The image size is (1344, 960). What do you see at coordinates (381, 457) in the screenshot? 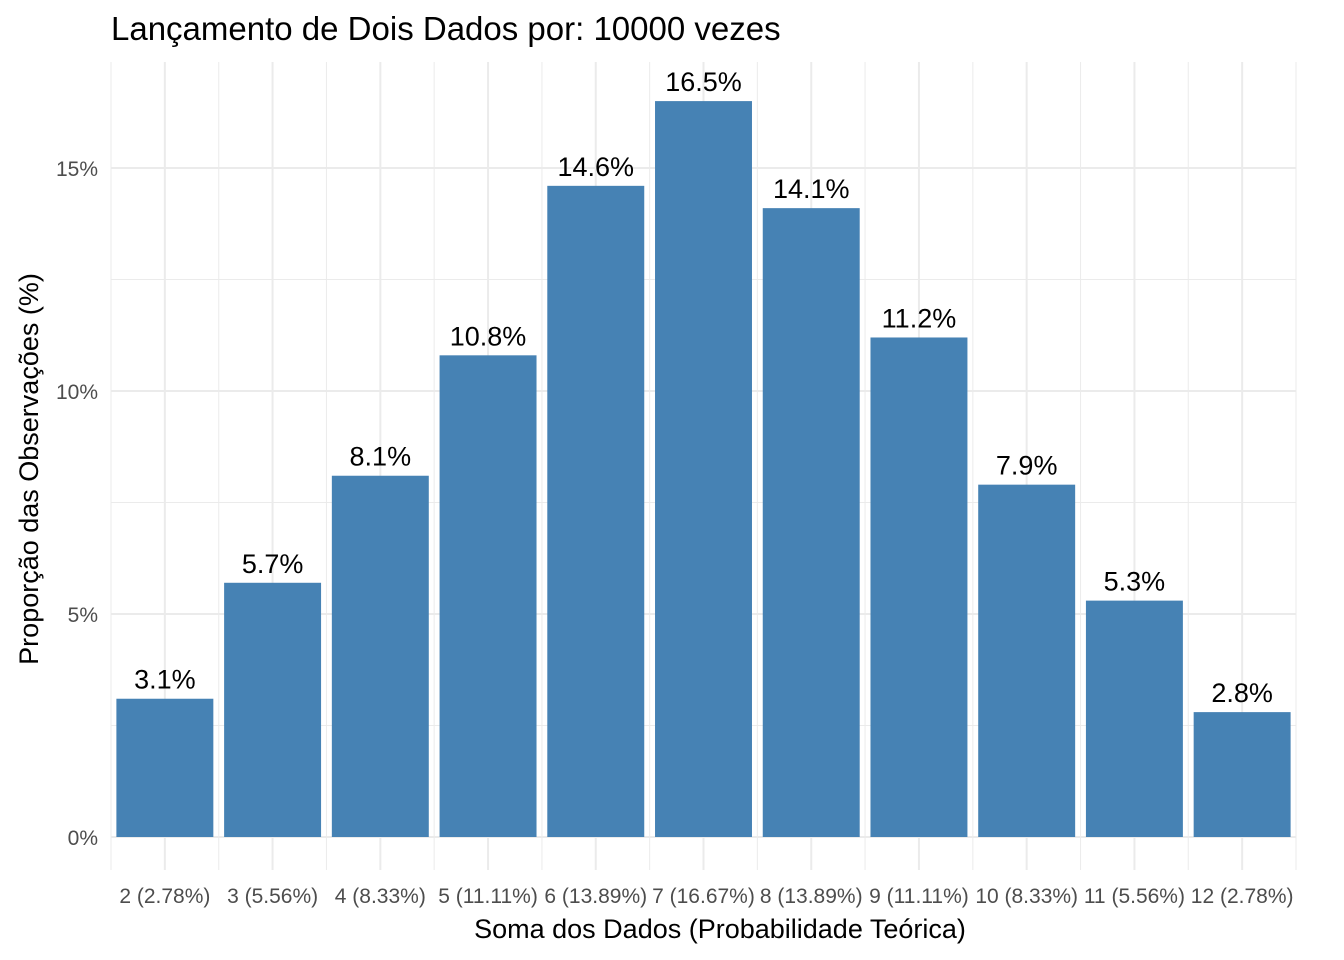
I see `bar-value-label: 8.1%` at bounding box center [381, 457].